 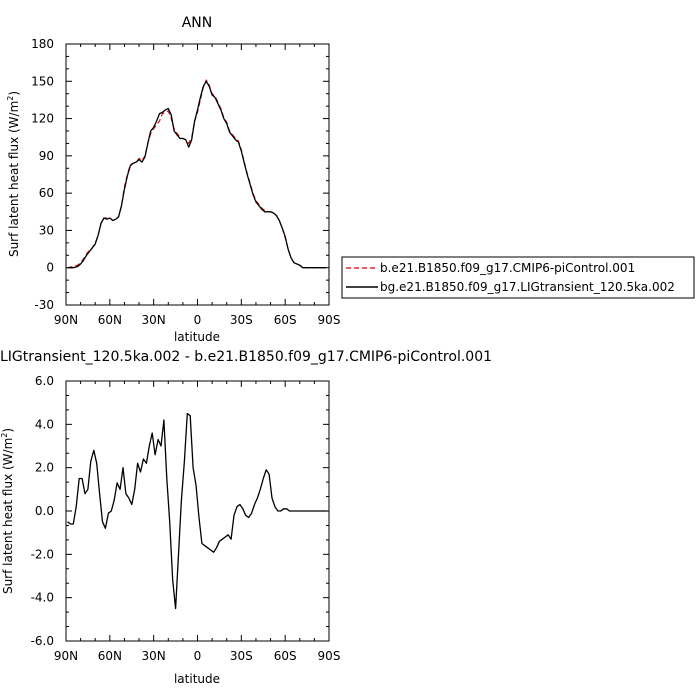 What do you see at coordinates (154, 320) in the screenshot?
I see `panel-top-xtick-label: 30N` at bounding box center [154, 320].